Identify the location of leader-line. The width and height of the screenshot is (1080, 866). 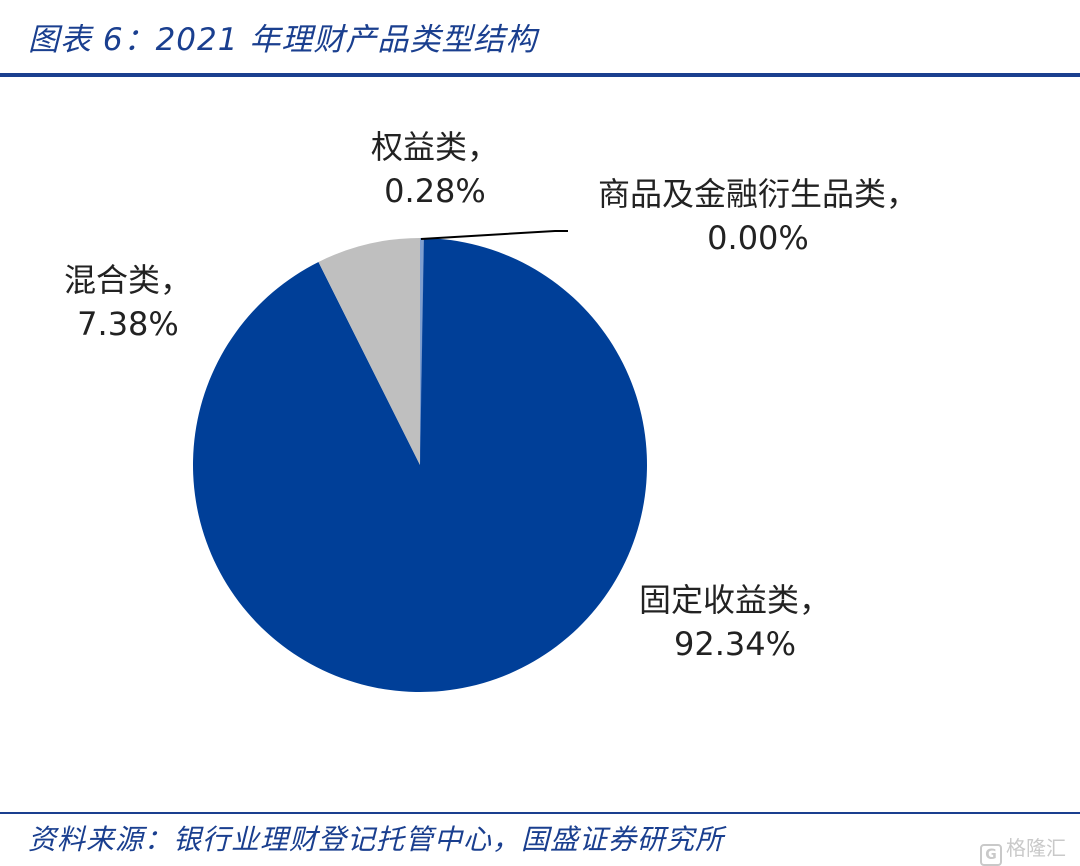
(494, 235).